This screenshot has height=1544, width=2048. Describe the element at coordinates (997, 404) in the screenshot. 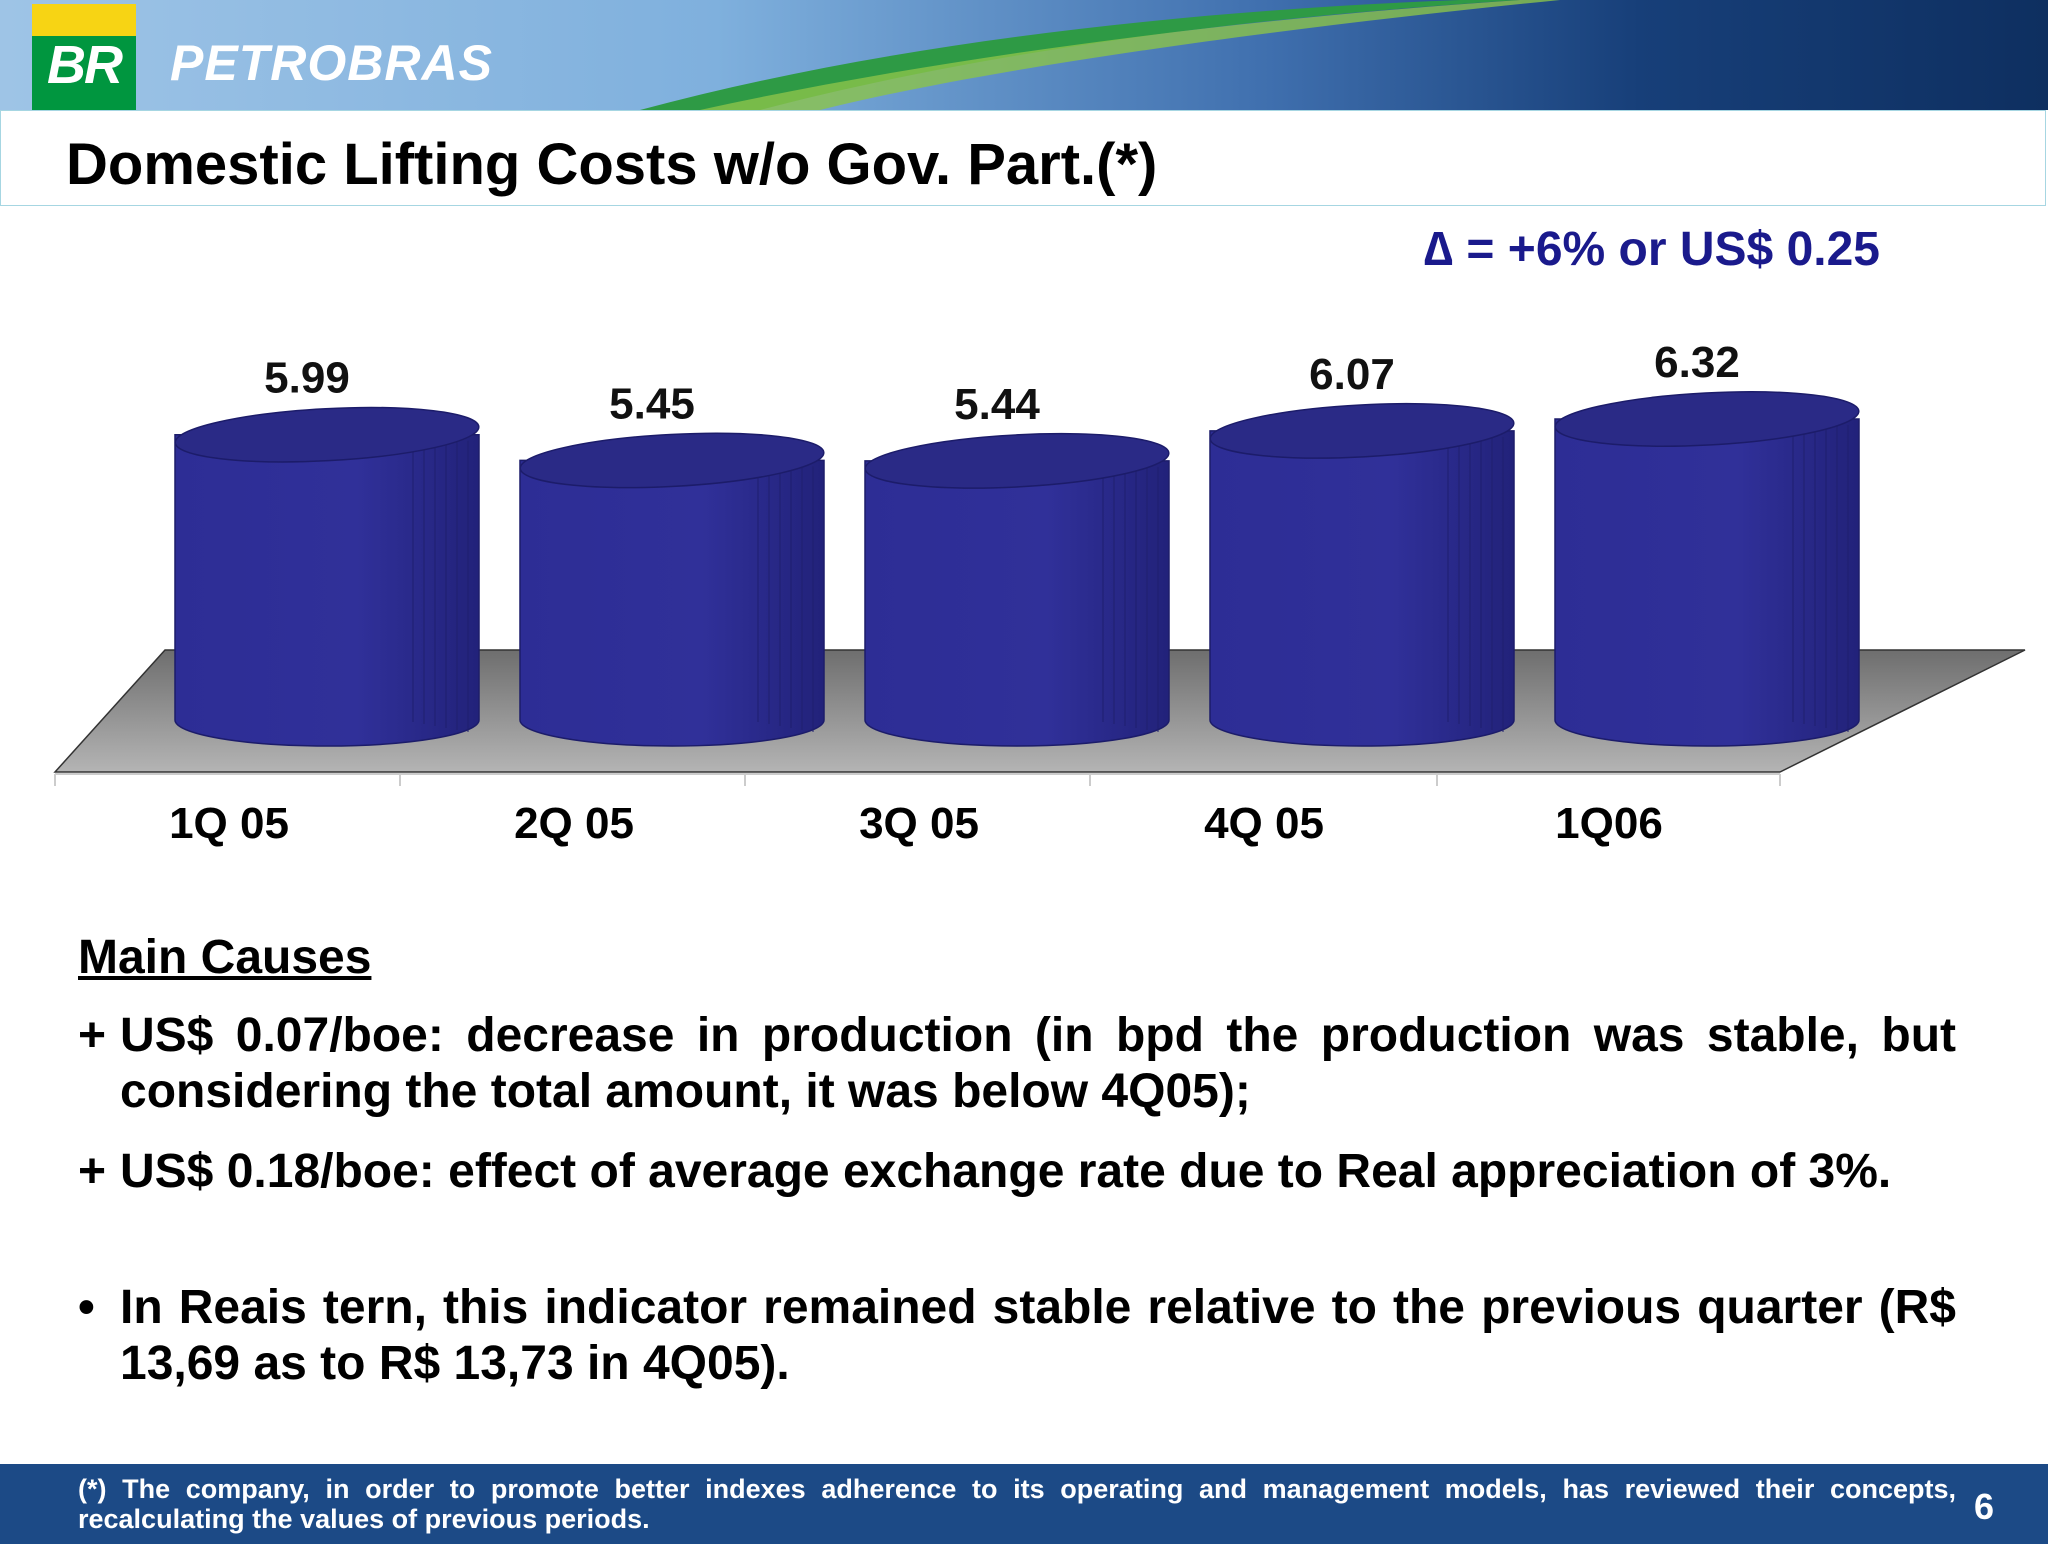

I see `bar-value-label: 5.44` at that location.